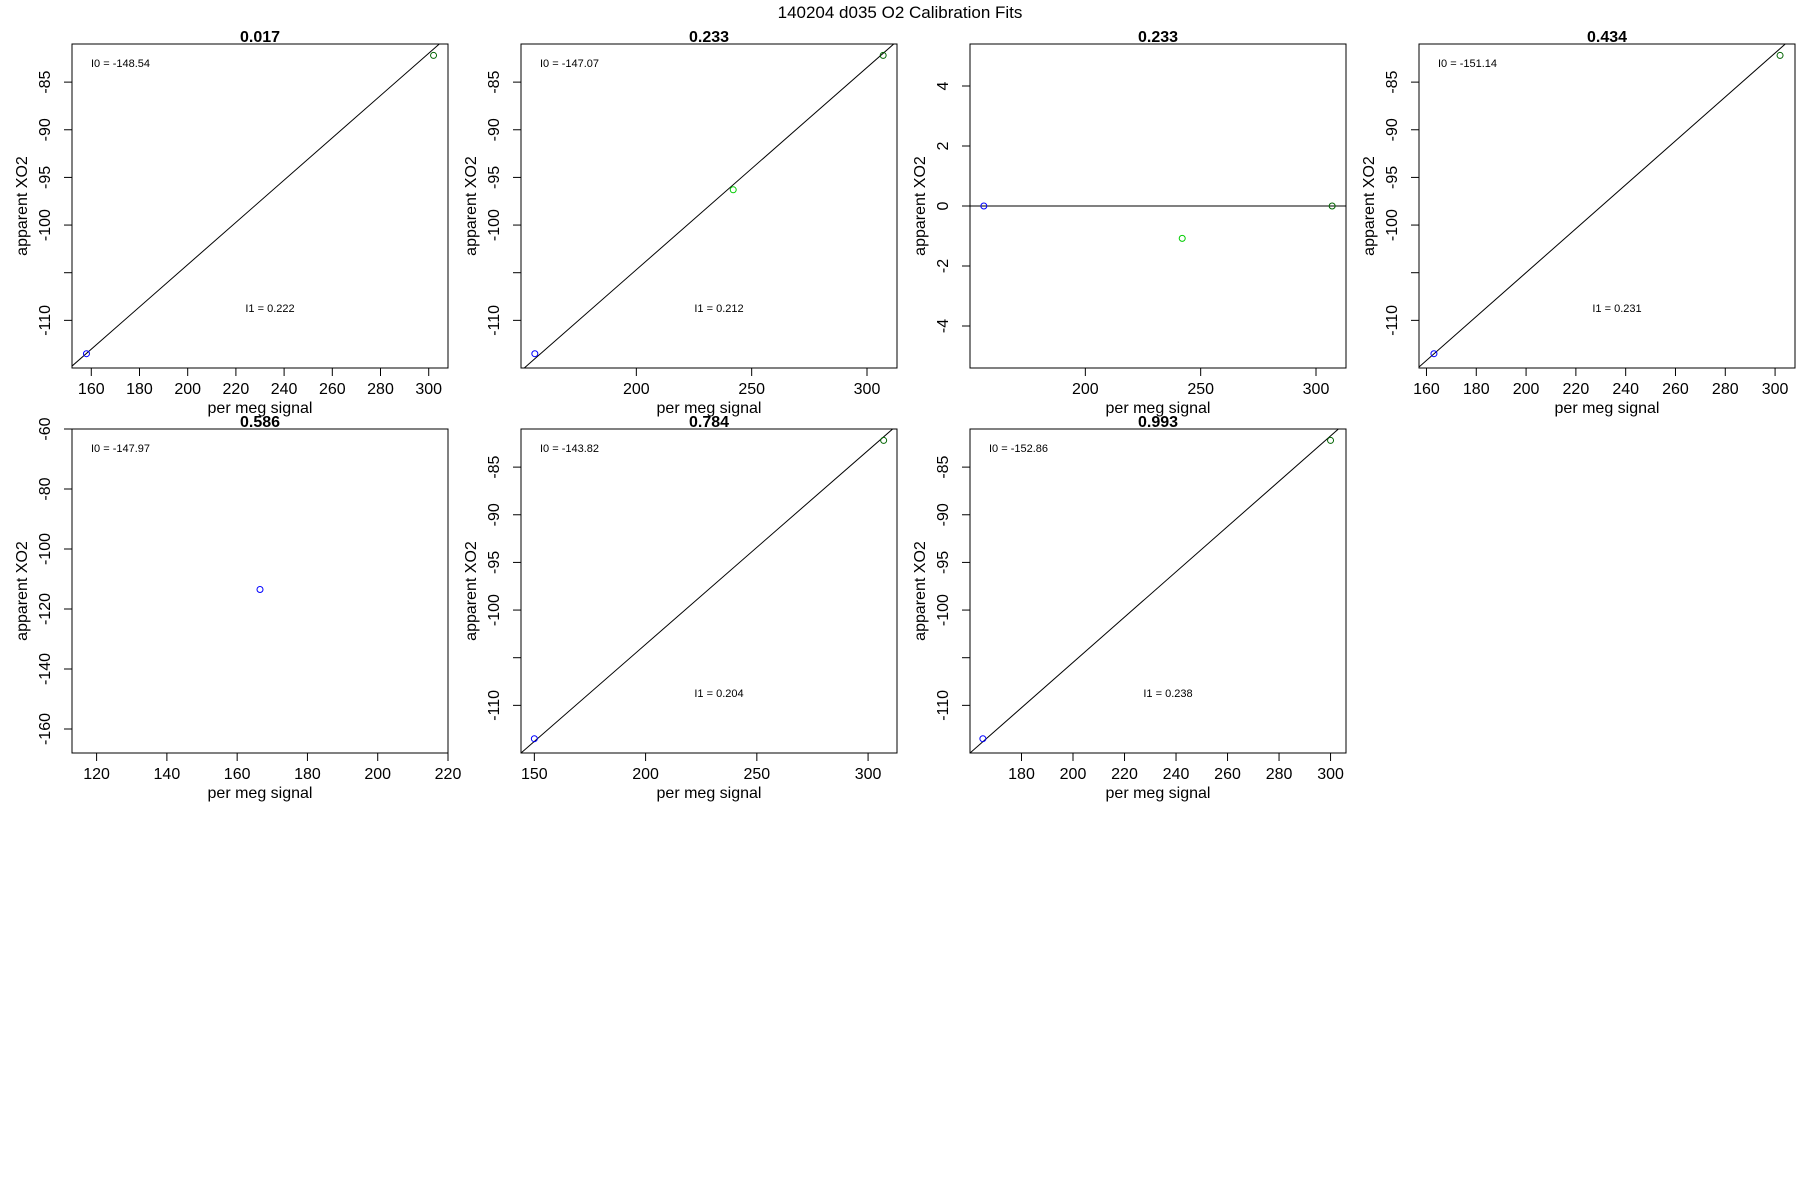 The height and width of the screenshot is (1200, 1800). I want to click on slope-annotation: I1 = 0.231, so click(1616, 309).